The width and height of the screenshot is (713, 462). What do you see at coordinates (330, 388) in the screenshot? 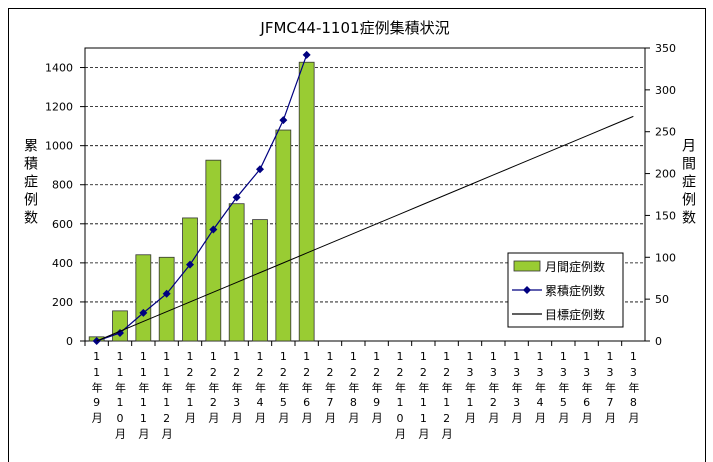
I see `x-tick-label: 12年7月` at bounding box center [330, 388].